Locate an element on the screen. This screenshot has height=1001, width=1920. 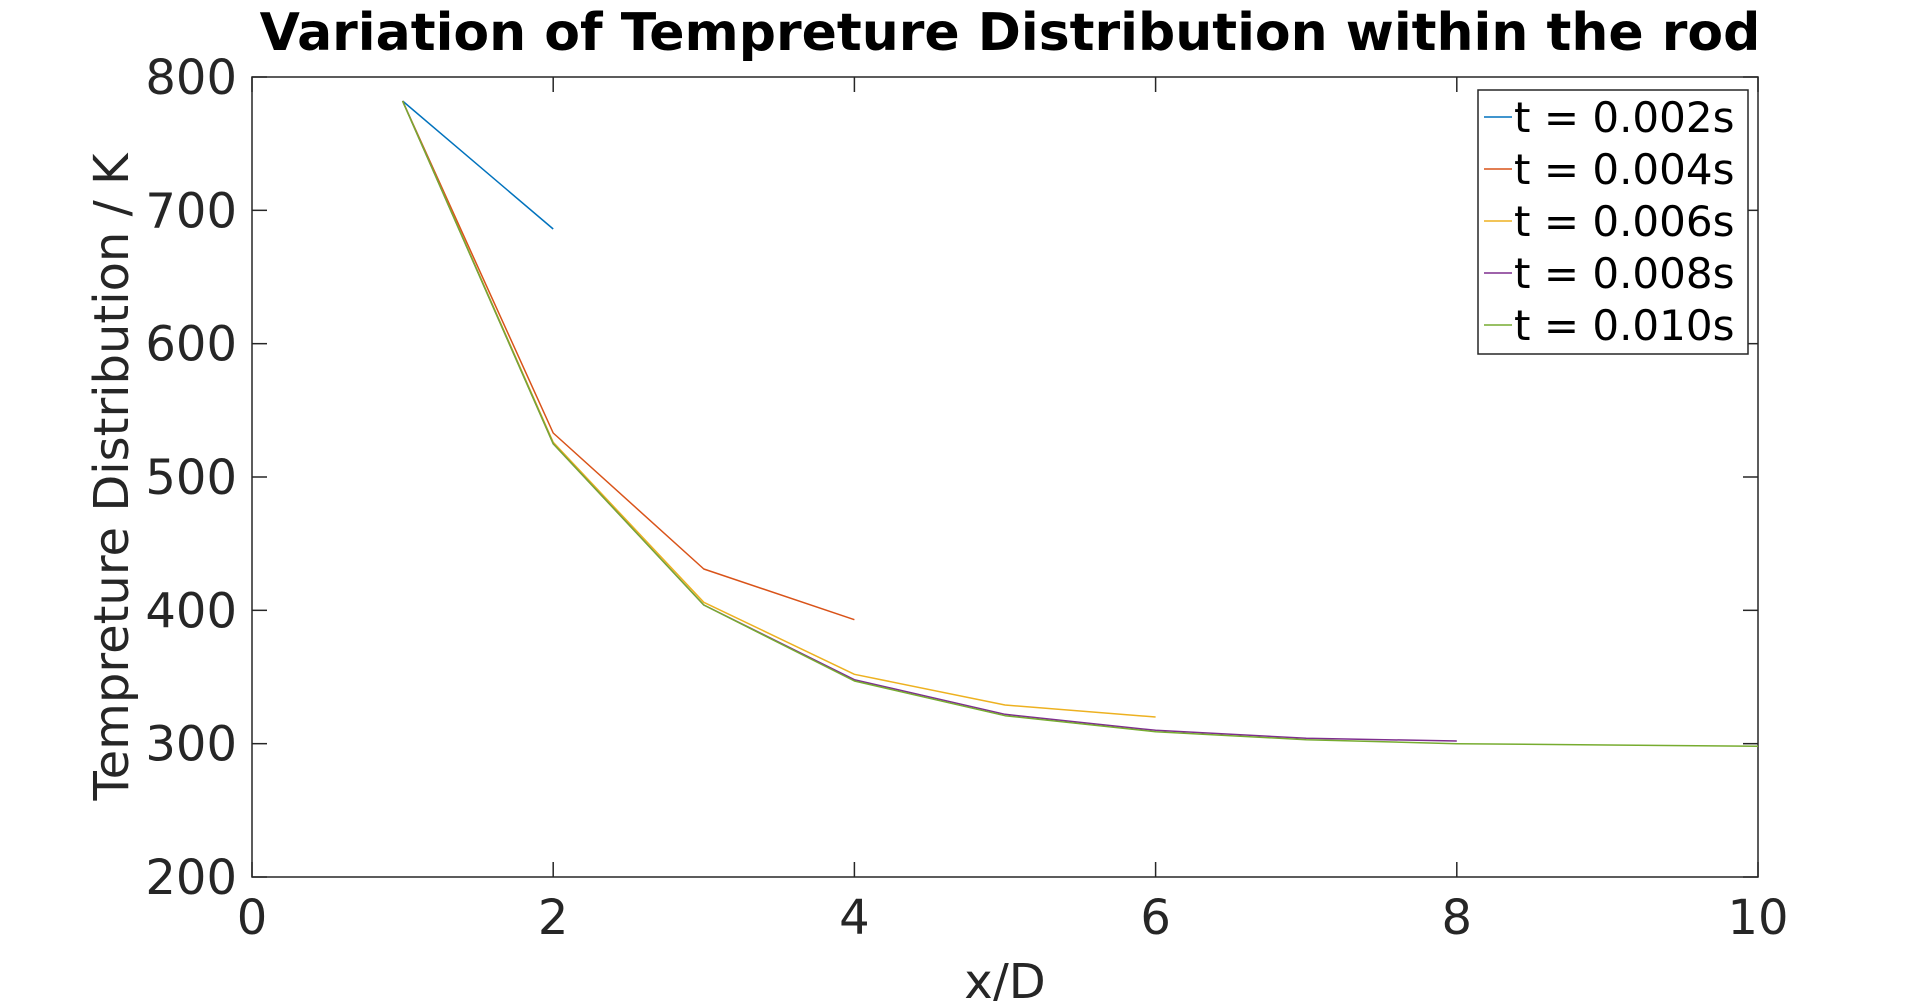
y-tick-label: 700 is located at coordinates (191, 211).